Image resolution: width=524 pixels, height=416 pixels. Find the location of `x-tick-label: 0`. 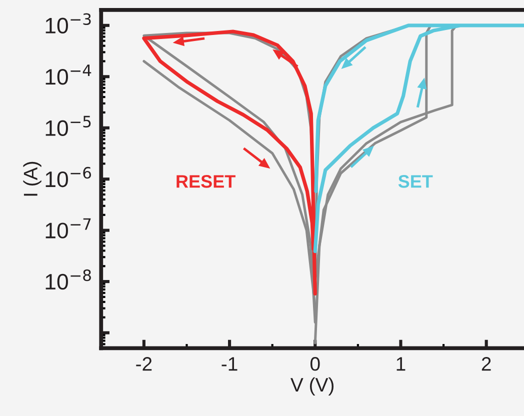

x-tick-label: 0 is located at coordinates (315, 364).